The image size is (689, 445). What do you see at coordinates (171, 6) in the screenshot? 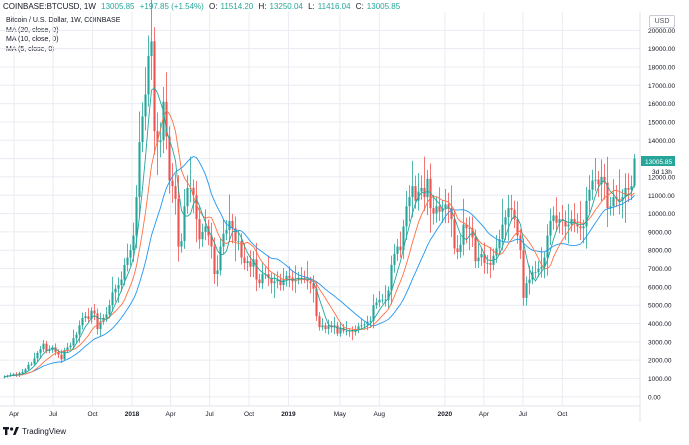
I see `price-change: +197.85 (+1.54%)` at bounding box center [171, 6].